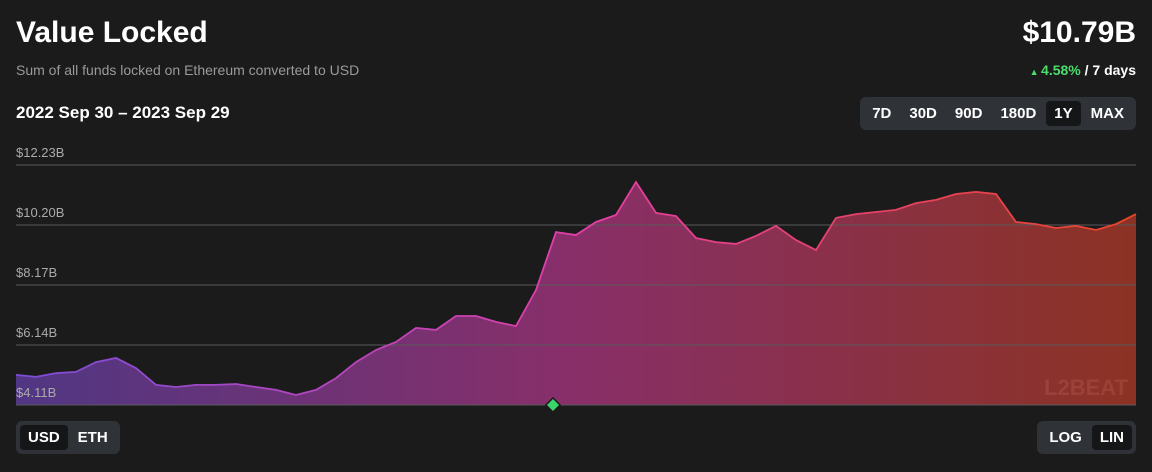 This screenshot has height=472, width=1152. Describe the element at coordinates (1018, 113) in the screenshot. I see `range-button: 180D` at that location.